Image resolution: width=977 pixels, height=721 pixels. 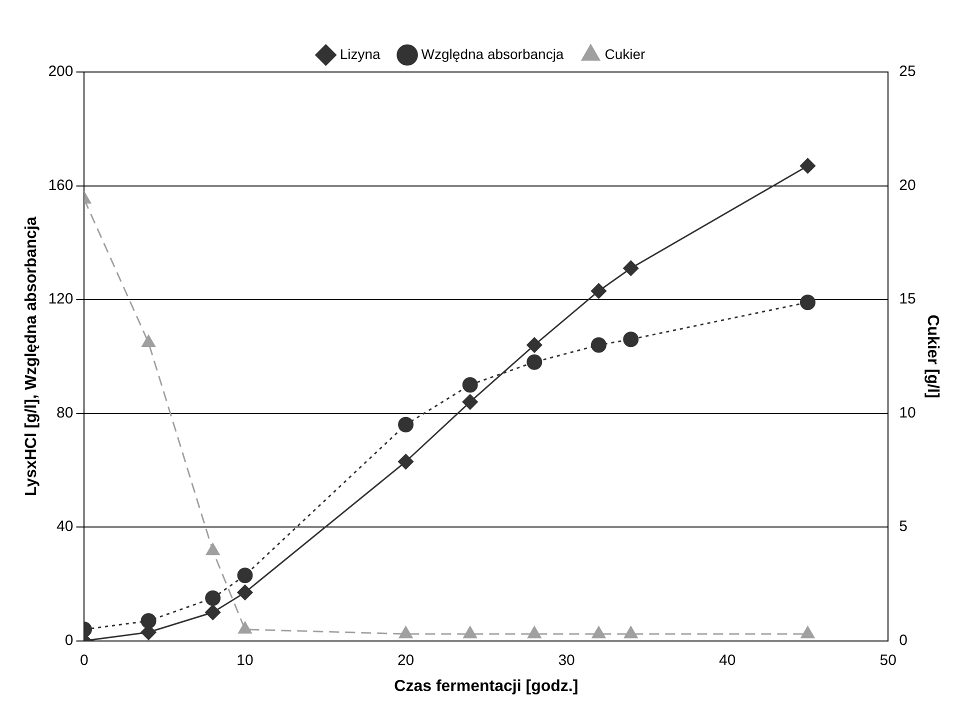 I want to click on y-tick-label: 0, so click(x=69, y=640).